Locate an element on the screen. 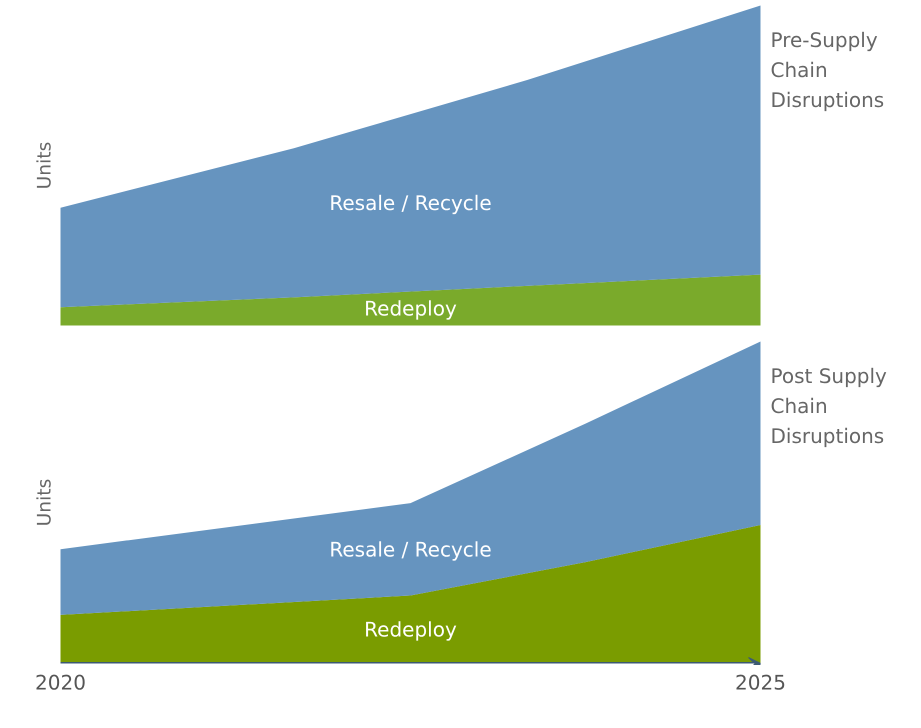 Image resolution: width=921 pixels, height=728 pixels. text: Post Supply Chain Disruptions is located at coordinates (829, 406).